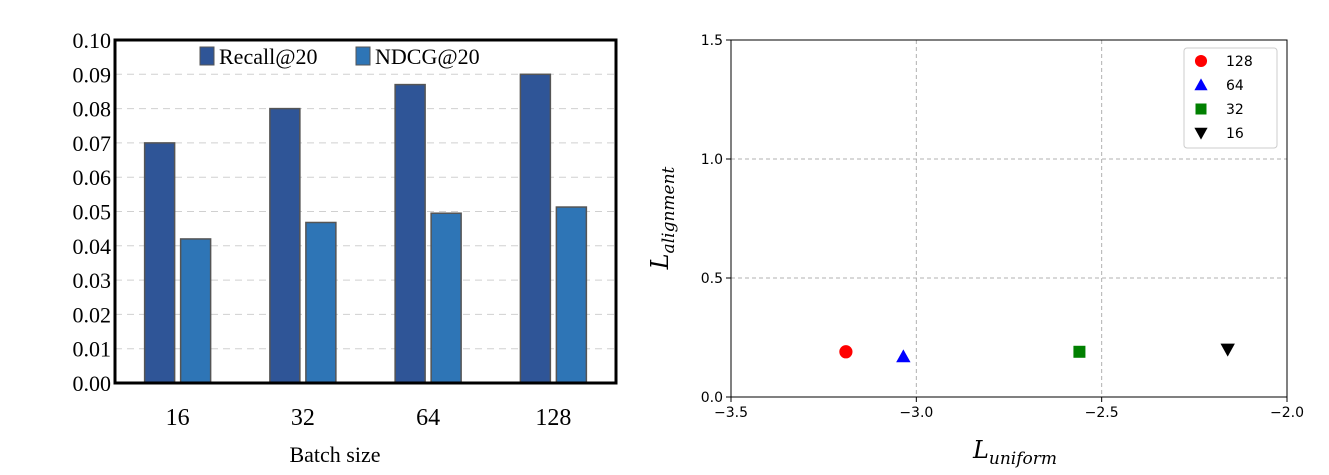  I want to click on legend-swatch-recall, so click(207, 56).